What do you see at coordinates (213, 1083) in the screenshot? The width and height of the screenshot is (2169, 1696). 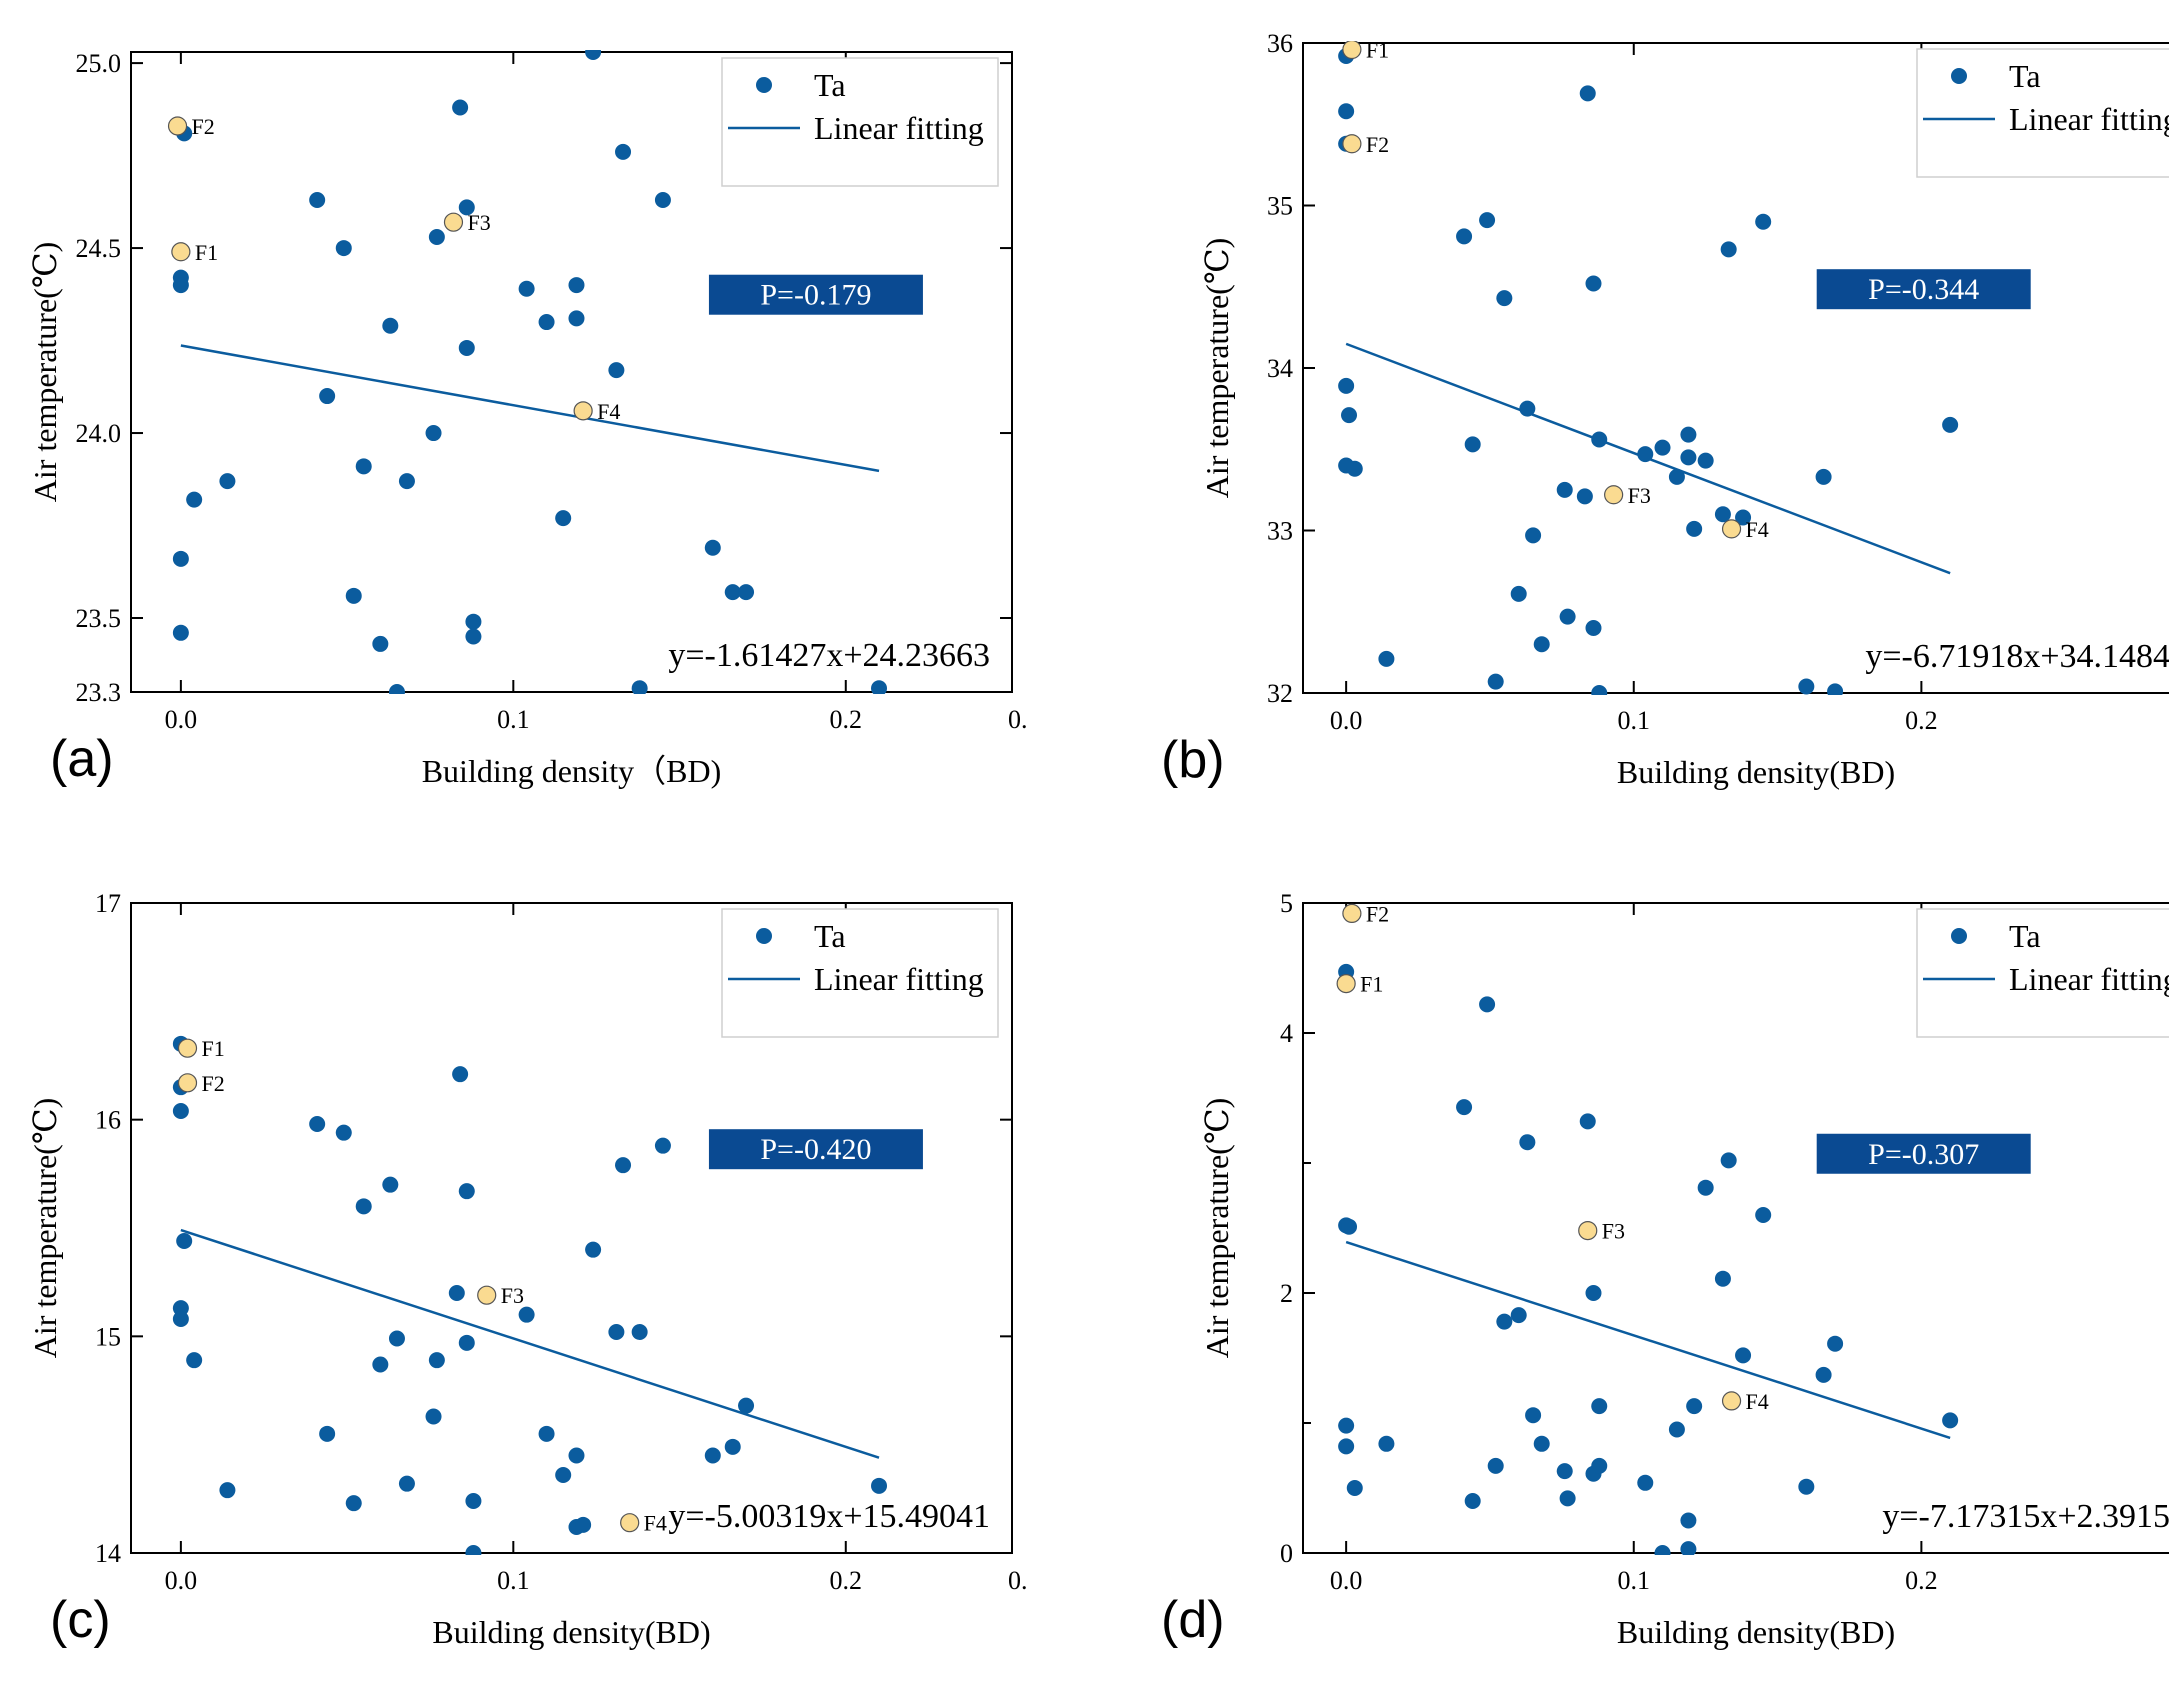 I see `highlight-label-c-F2: F2` at bounding box center [213, 1083].